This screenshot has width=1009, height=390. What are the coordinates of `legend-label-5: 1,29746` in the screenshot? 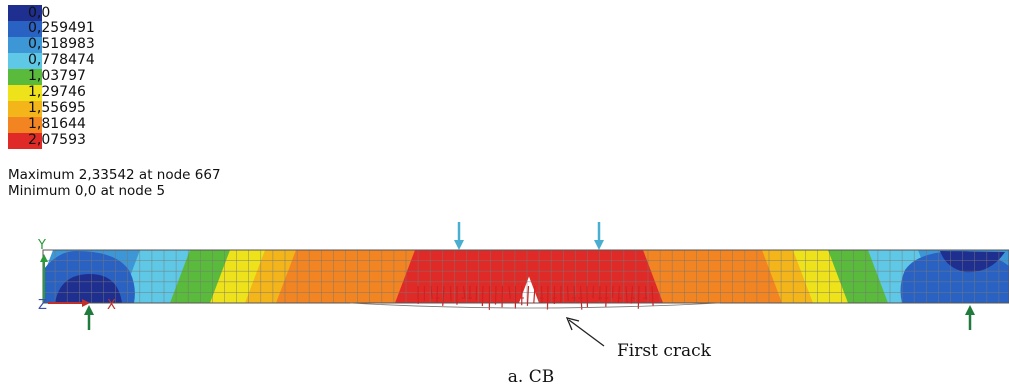 It's located at (57, 92).